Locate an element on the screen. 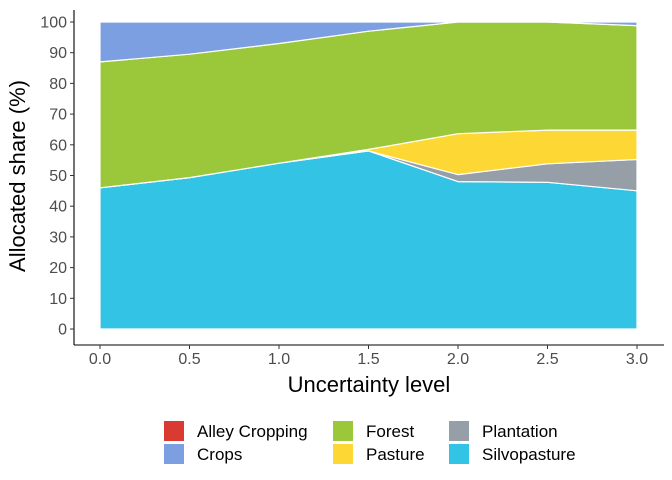  area-crops is located at coordinates (368, 42).